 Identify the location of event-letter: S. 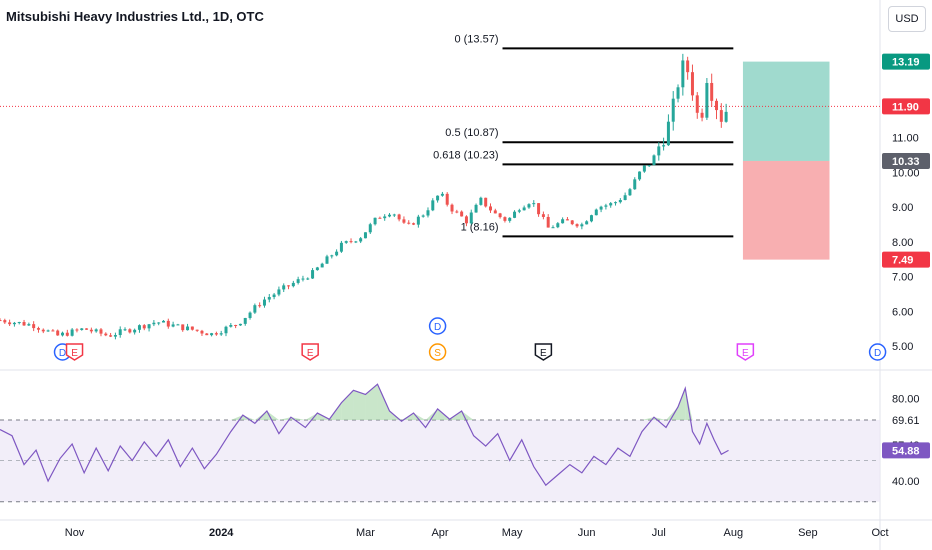
(437, 353).